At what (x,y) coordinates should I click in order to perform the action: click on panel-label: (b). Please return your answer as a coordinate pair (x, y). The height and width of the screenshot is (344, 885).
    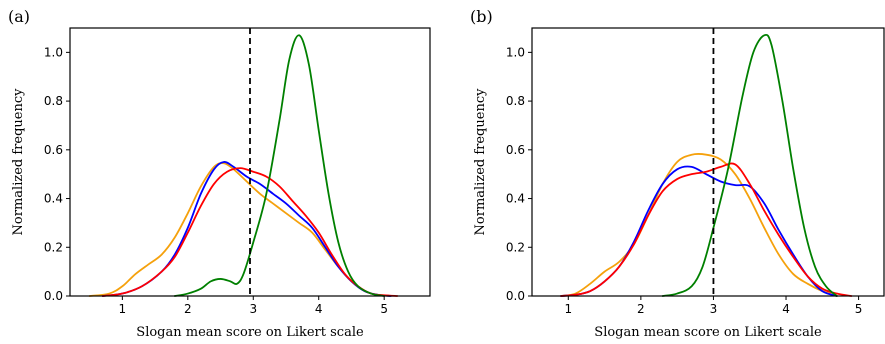
    Looking at the image, I should click on (481, 16).